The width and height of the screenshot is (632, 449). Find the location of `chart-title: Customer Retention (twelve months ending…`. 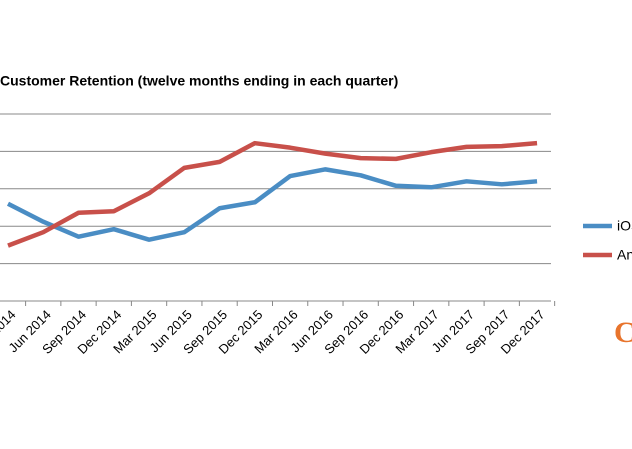

chart-title: Customer Retention (twelve months ending… is located at coordinates (199, 81).